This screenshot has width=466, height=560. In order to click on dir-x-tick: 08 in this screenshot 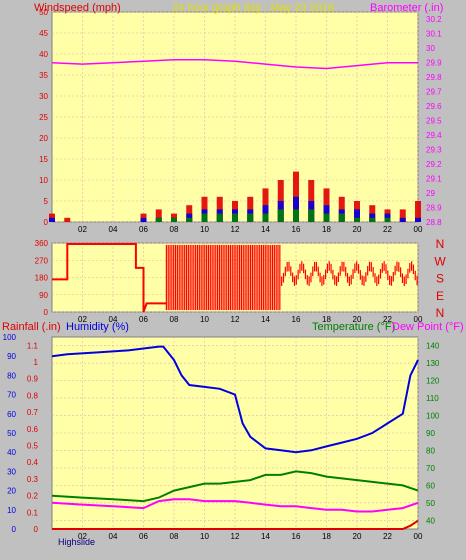, I will do `click(174, 319)`.